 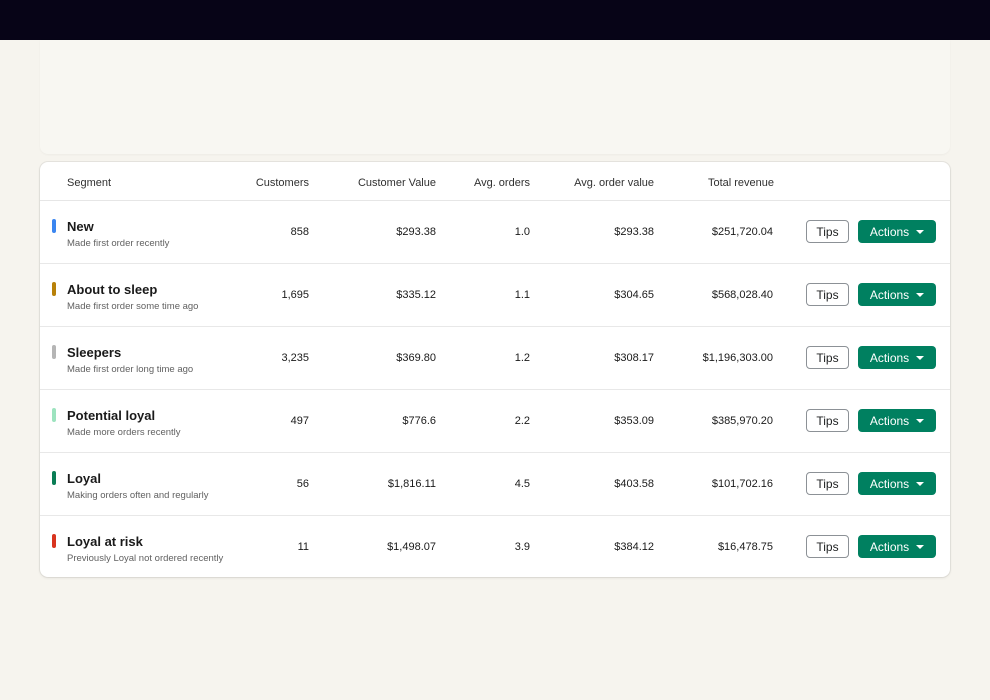 I want to click on avg-order-value-cell: $304.65, so click(x=634, y=295).